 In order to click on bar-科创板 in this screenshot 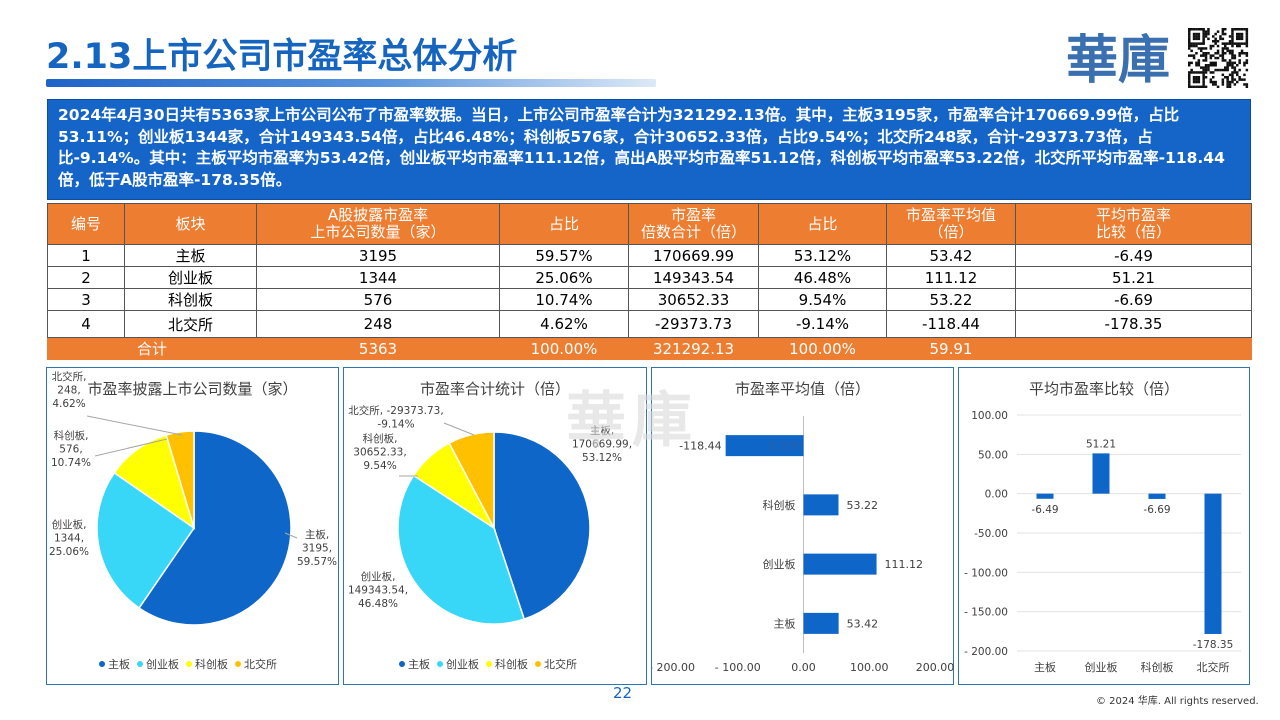, I will do `click(821, 505)`.